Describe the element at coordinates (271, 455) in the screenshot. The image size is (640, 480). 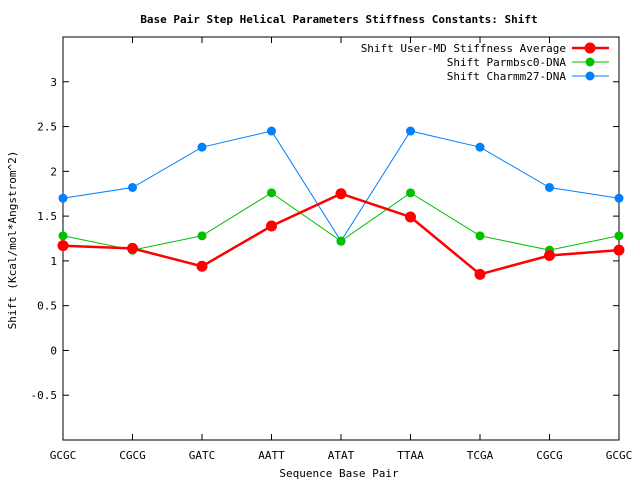
I see `x-tick-label: AATT` at that location.